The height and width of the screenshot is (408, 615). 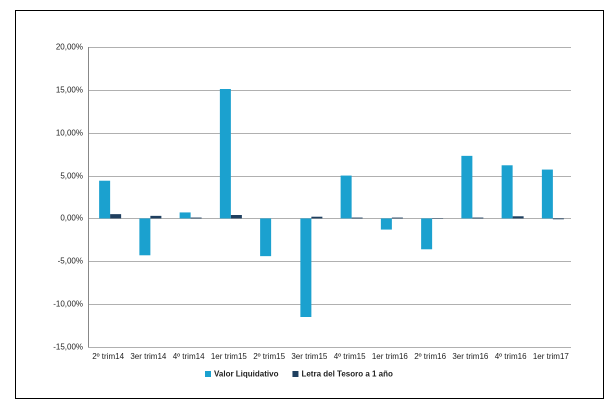 What do you see at coordinates (511, 356) in the screenshot?
I see `x-tick-label: 4º trim16` at bounding box center [511, 356].